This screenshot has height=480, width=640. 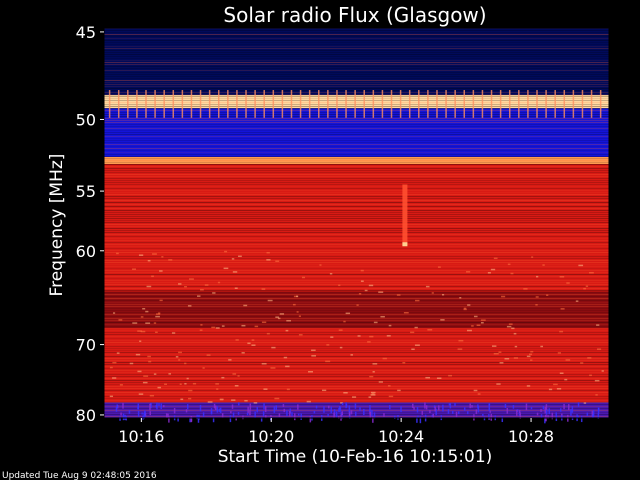 I want to click on x-tick-label: 10:20, so click(x=271, y=436).